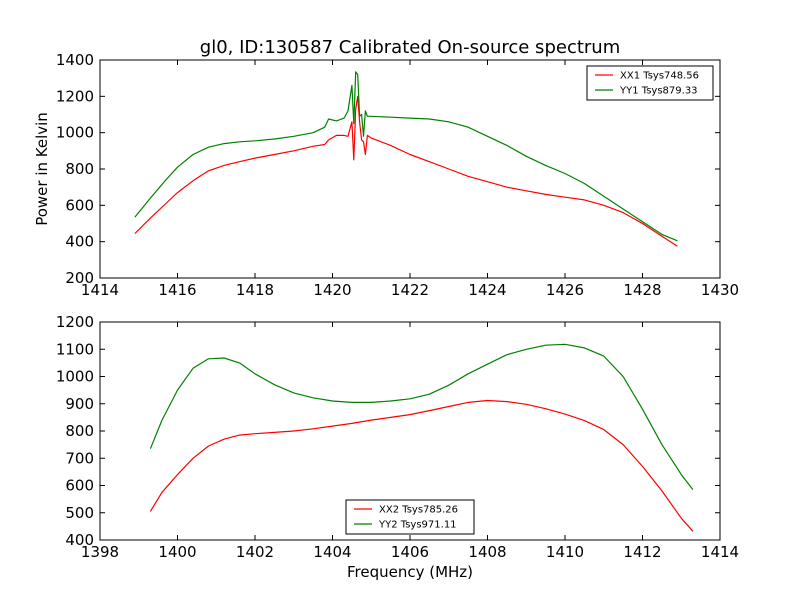 The image size is (800, 600). I want to click on x-tick-label: 1426, so click(565, 290).